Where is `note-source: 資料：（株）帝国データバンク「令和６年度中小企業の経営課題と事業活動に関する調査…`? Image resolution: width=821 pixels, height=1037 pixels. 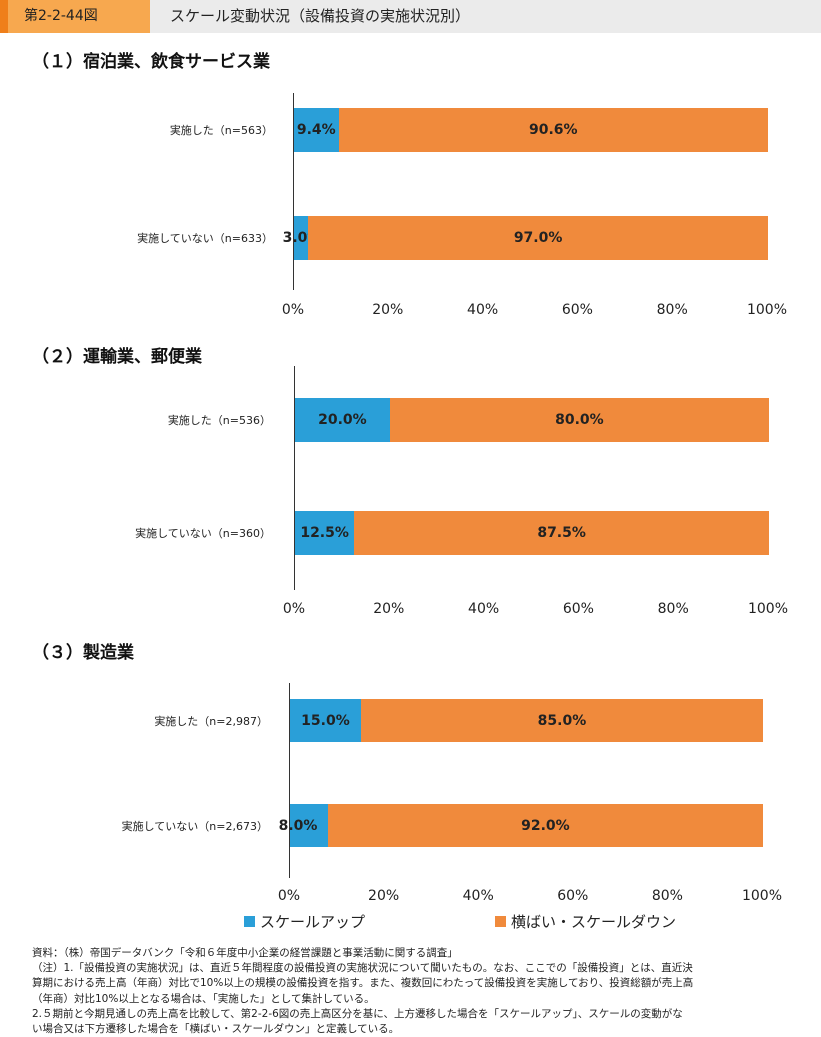
note-source: 資料：（株）帝国データバンク「令和６年度中小企業の経営課題と事業活動に関する調査… is located at coordinates (245, 953).